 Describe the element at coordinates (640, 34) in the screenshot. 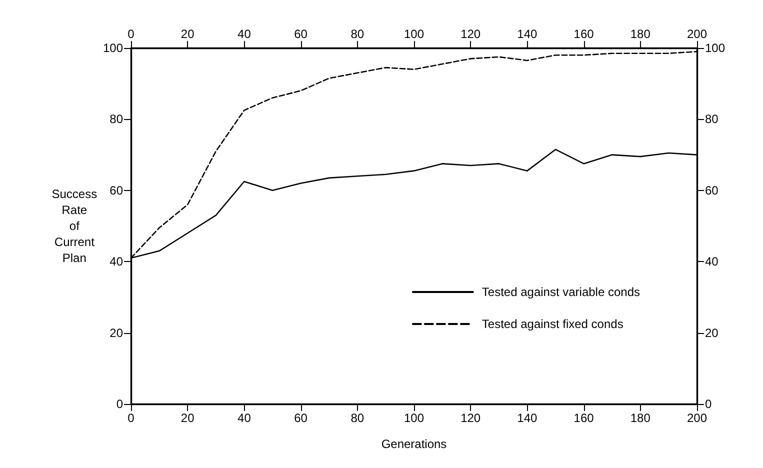

I see `x2-tick-label: 180` at that location.